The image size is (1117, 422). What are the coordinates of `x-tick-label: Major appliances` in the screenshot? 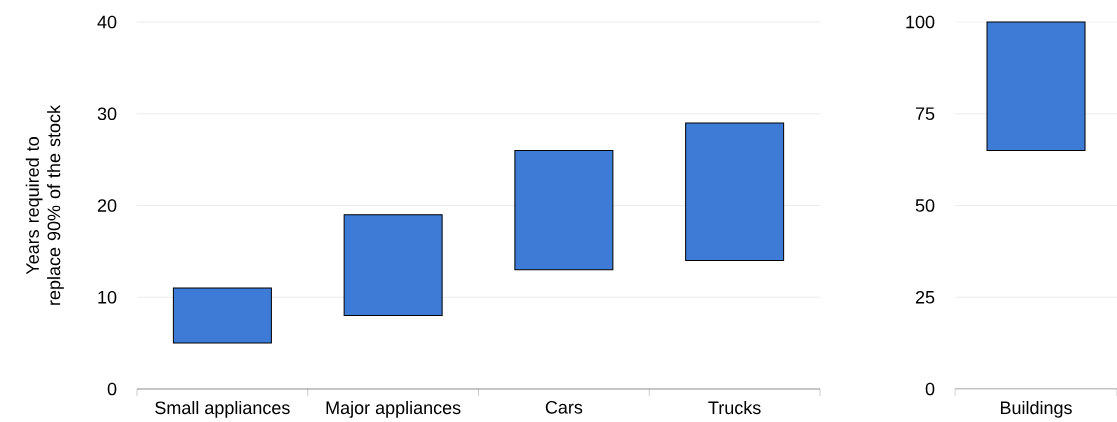 It's located at (393, 409).